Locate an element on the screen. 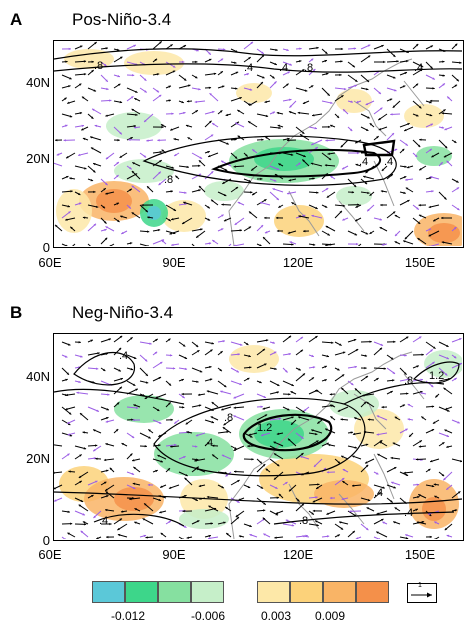 This screenshot has width=474, height=639. contour-line is located at coordinates (259, 437).